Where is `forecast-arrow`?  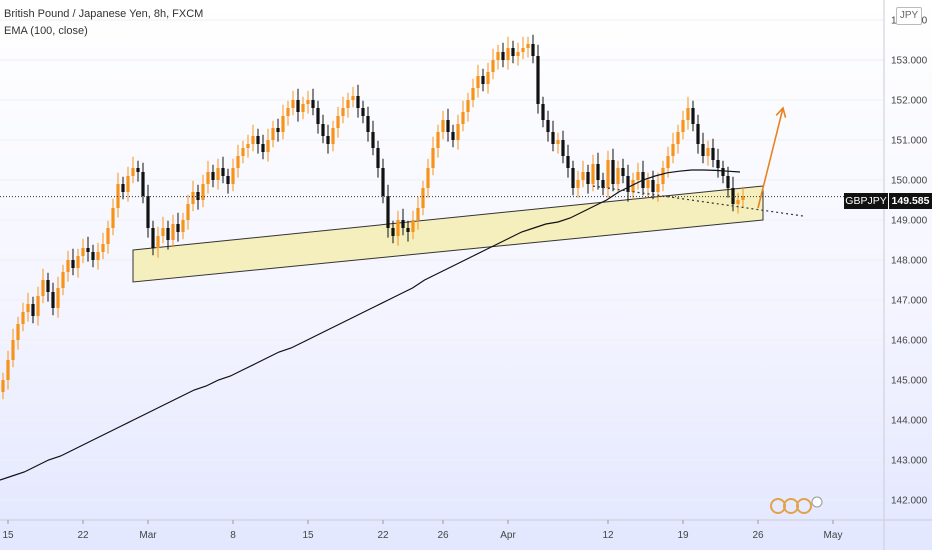
forecast-arrow is located at coordinates (770, 158).